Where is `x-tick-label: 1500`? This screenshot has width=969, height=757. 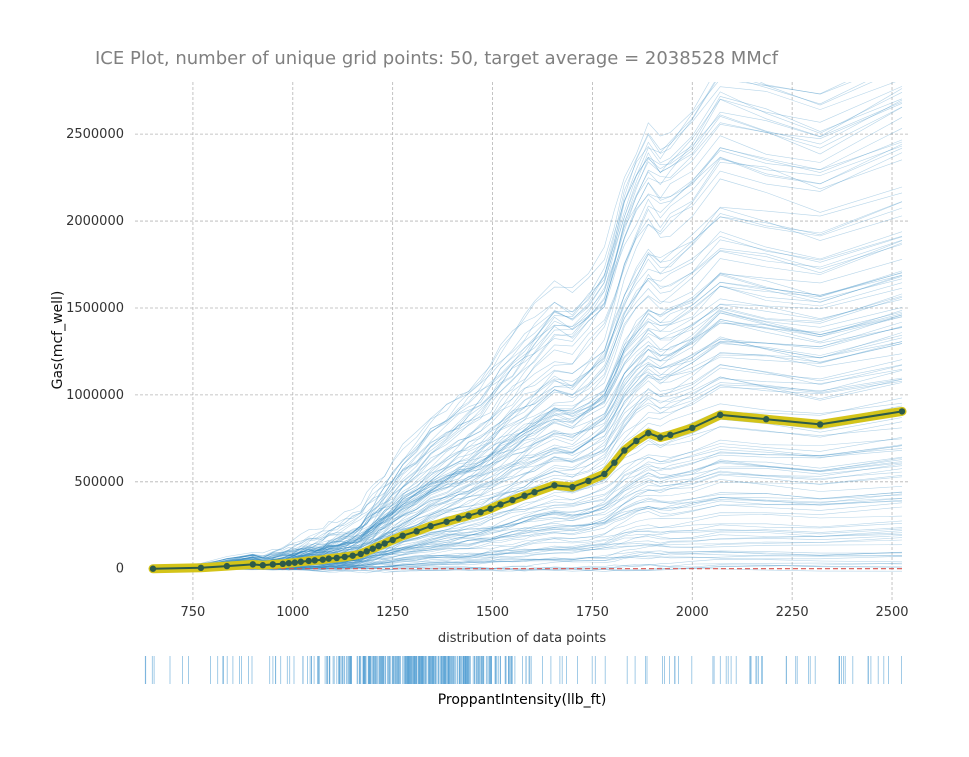
x-tick-label: 1500 is located at coordinates (492, 612).